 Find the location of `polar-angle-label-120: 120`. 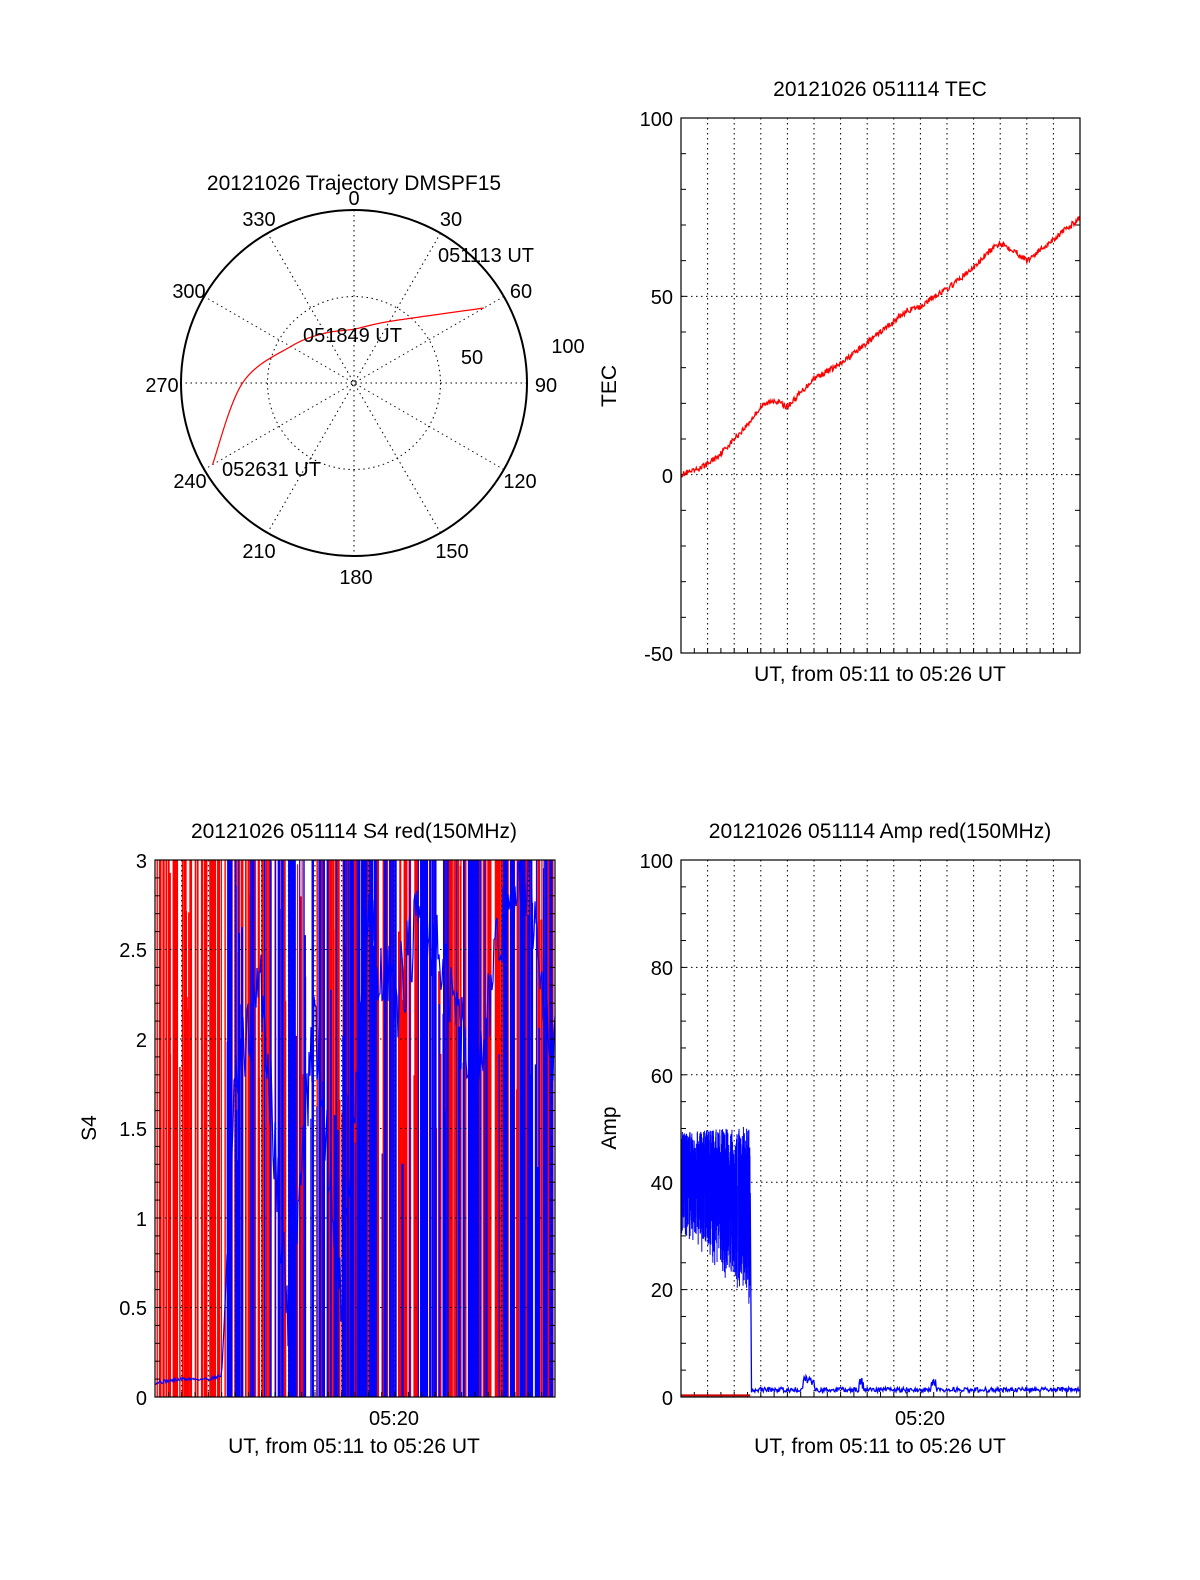

polar-angle-label-120: 120 is located at coordinates (519, 482).